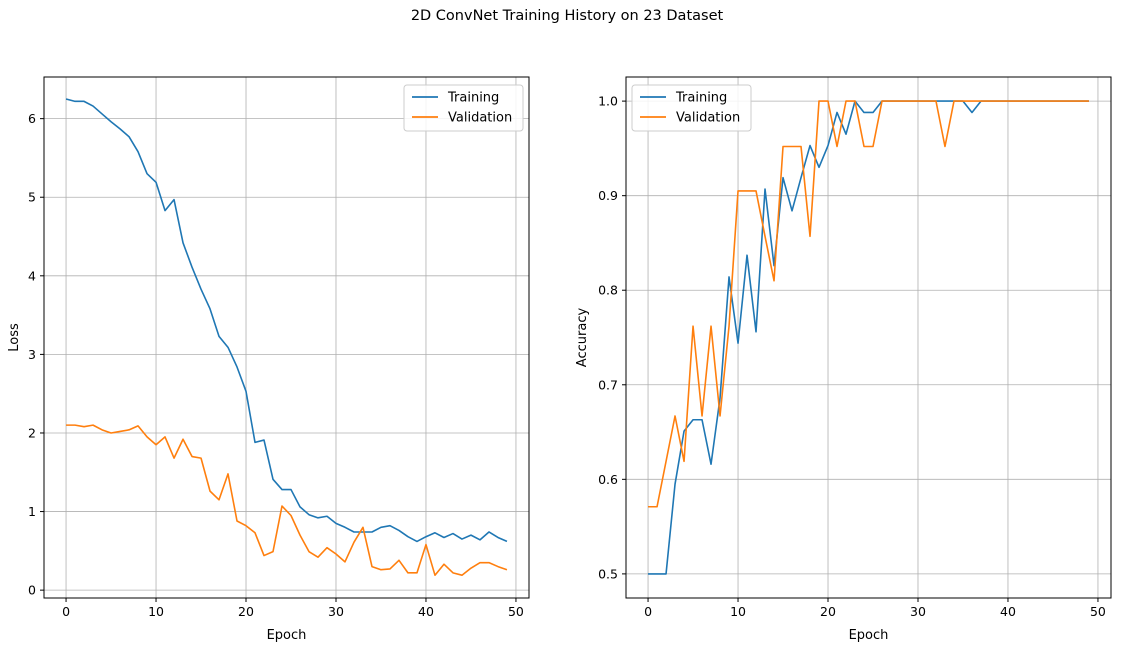 The height and width of the screenshot is (648, 1134). Describe the element at coordinates (32, 118) in the screenshot. I see `y-tick-label: 6` at that location.